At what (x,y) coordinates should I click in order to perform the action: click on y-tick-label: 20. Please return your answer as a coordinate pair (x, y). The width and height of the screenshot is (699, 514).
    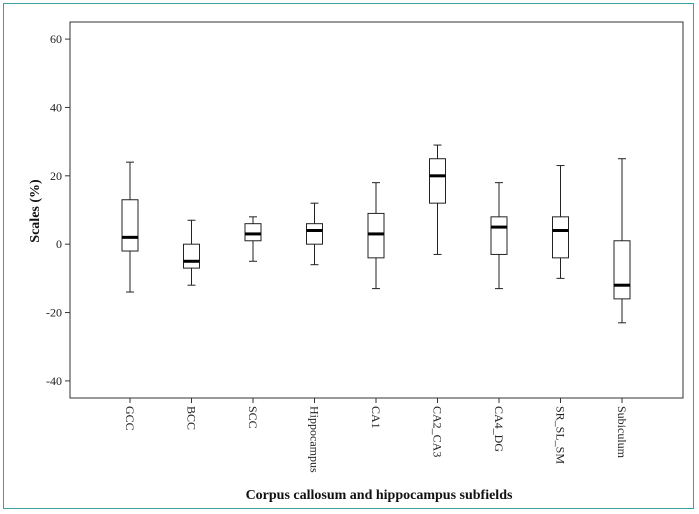
    Looking at the image, I should click on (56, 176).